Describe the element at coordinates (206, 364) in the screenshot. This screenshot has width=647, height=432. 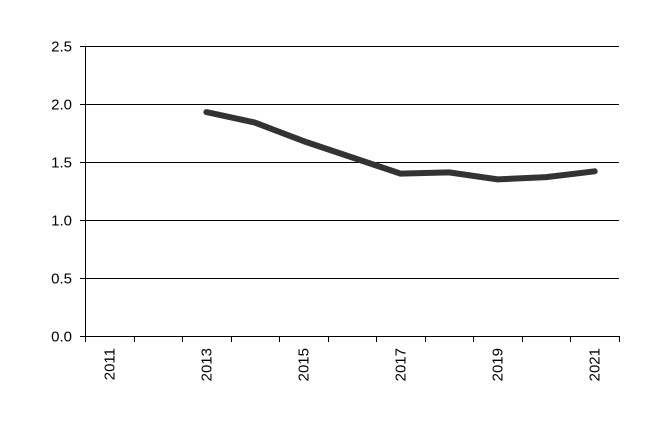
I see `x-tick-label: 2013` at that location.